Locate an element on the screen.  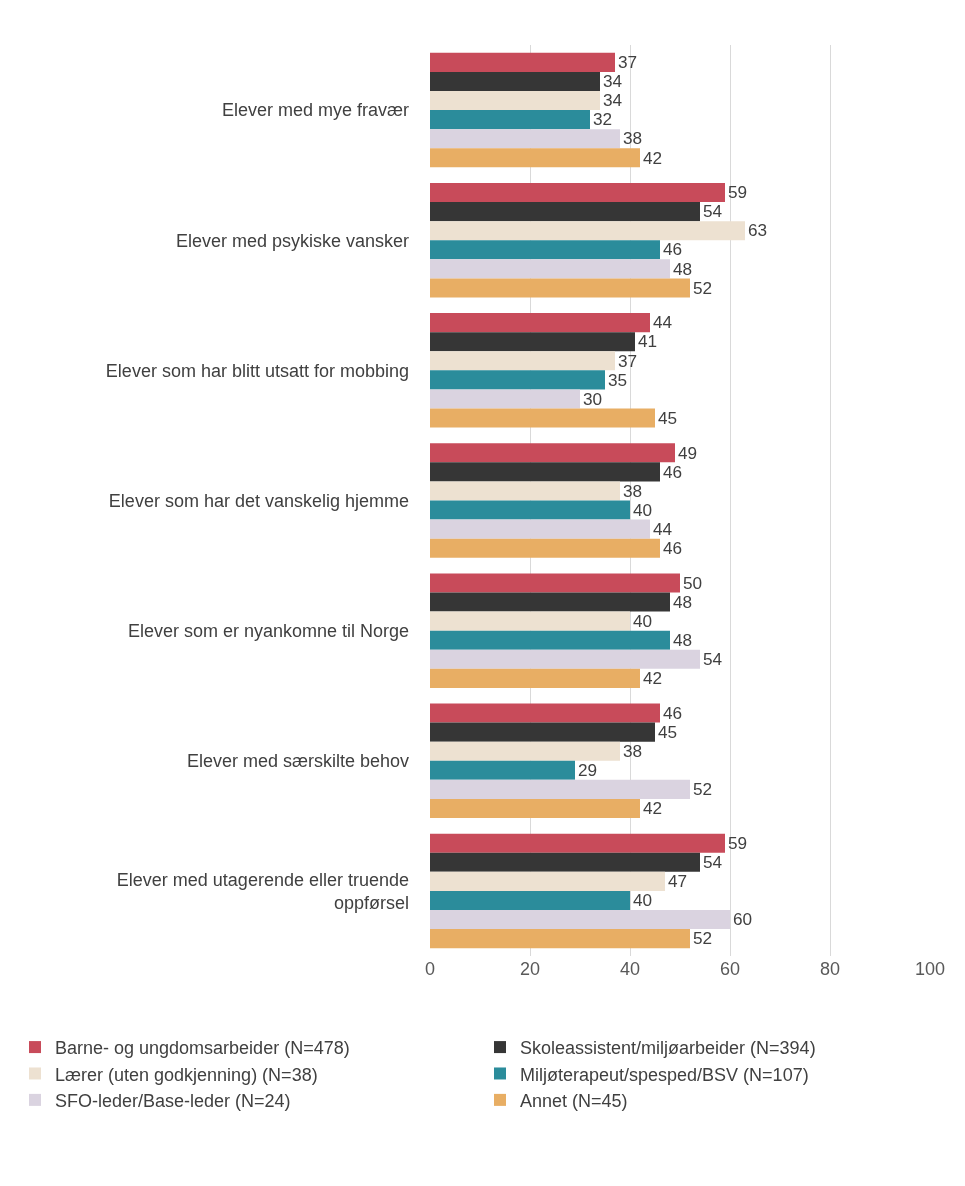
data-label: 47 is located at coordinates (678, 881).